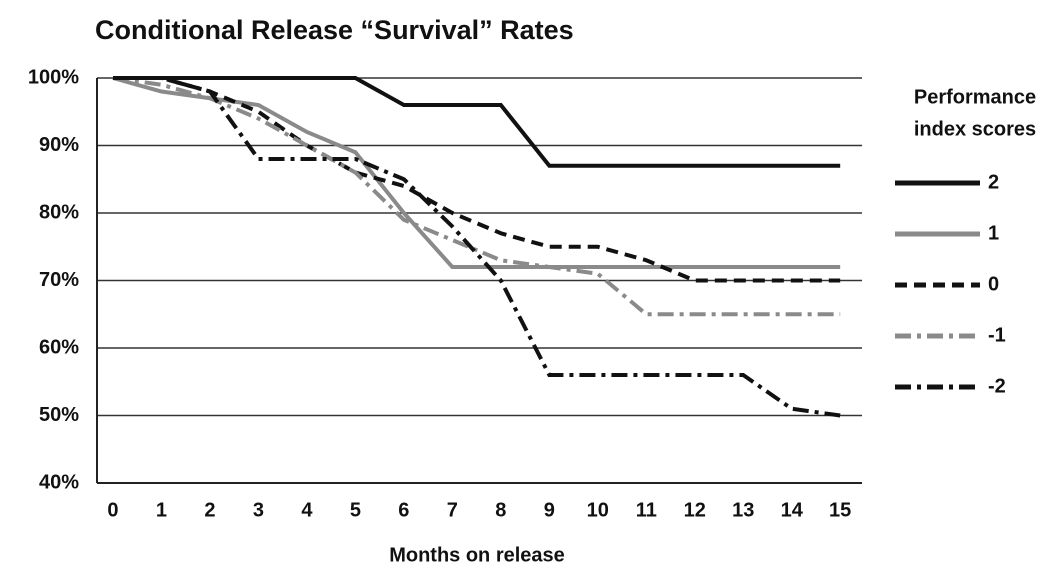 The height and width of the screenshot is (571, 1062). What do you see at coordinates (500, 510) in the screenshot?
I see `x-tick-label: 8` at bounding box center [500, 510].